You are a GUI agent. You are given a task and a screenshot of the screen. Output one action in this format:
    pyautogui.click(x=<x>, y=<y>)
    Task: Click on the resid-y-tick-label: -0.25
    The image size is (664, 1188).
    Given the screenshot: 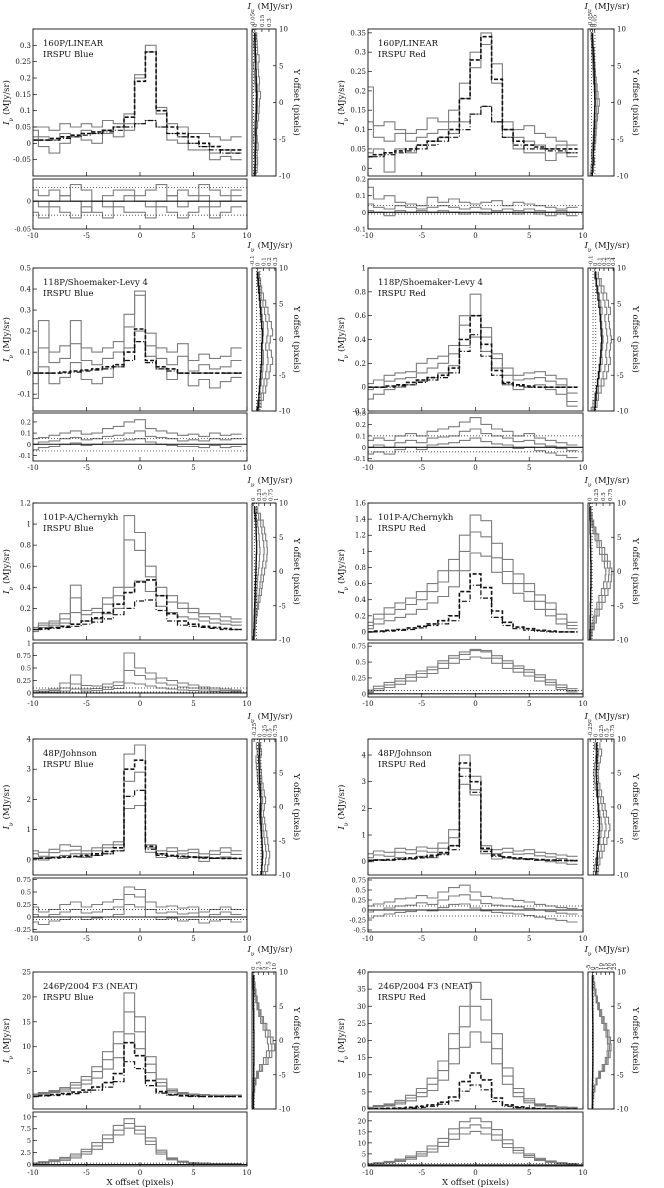 What is the action you would take?
    pyautogui.click(x=22, y=930)
    